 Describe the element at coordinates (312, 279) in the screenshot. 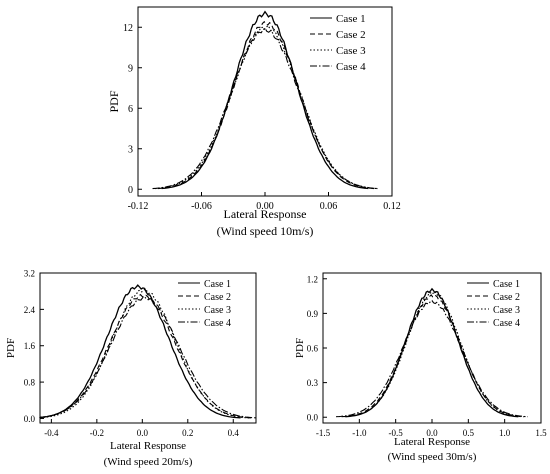

I see `y-tick-label: 1.2` at that location.